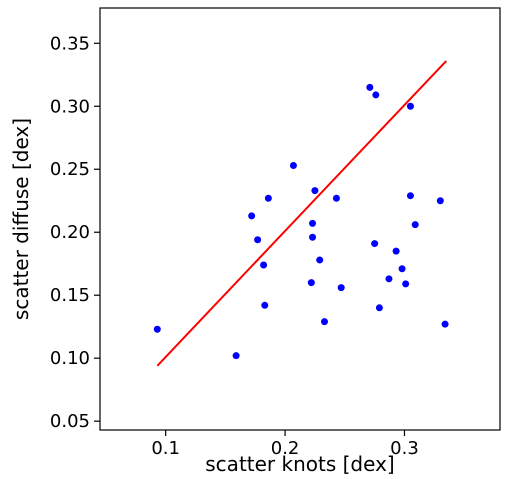  Describe the element at coordinates (21, 219) in the screenshot. I see `y-axis-label: scatter diffuse [dex]` at that location.